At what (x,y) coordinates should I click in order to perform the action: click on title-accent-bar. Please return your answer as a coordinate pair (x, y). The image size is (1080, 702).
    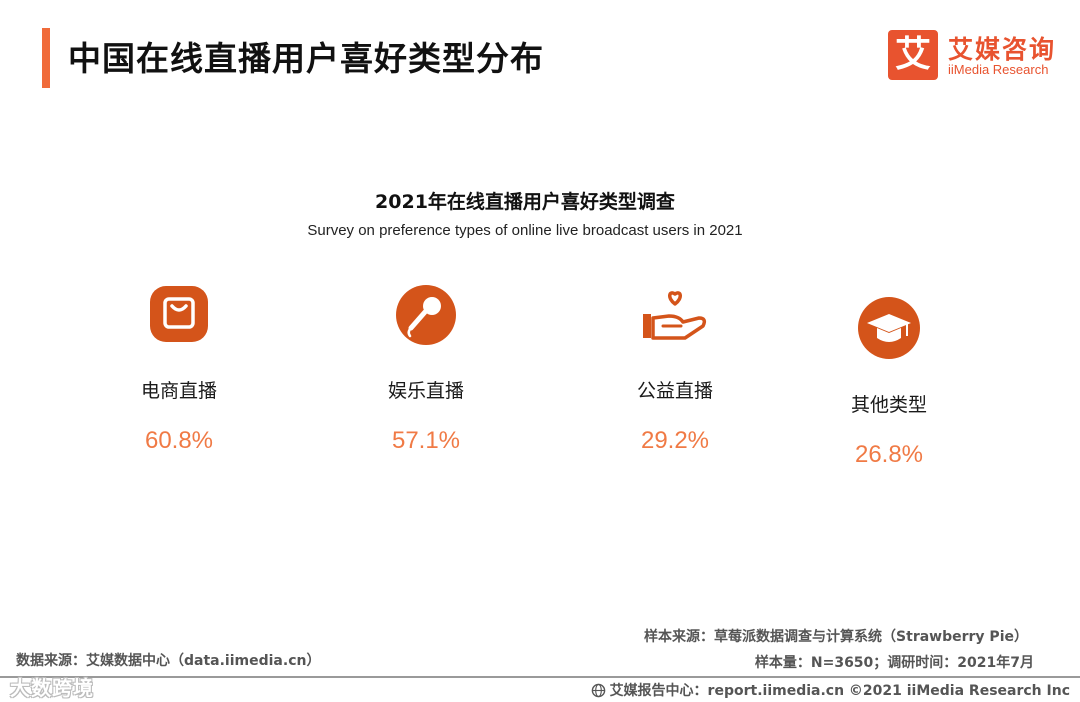
    Looking at the image, I should click on (46, 58).